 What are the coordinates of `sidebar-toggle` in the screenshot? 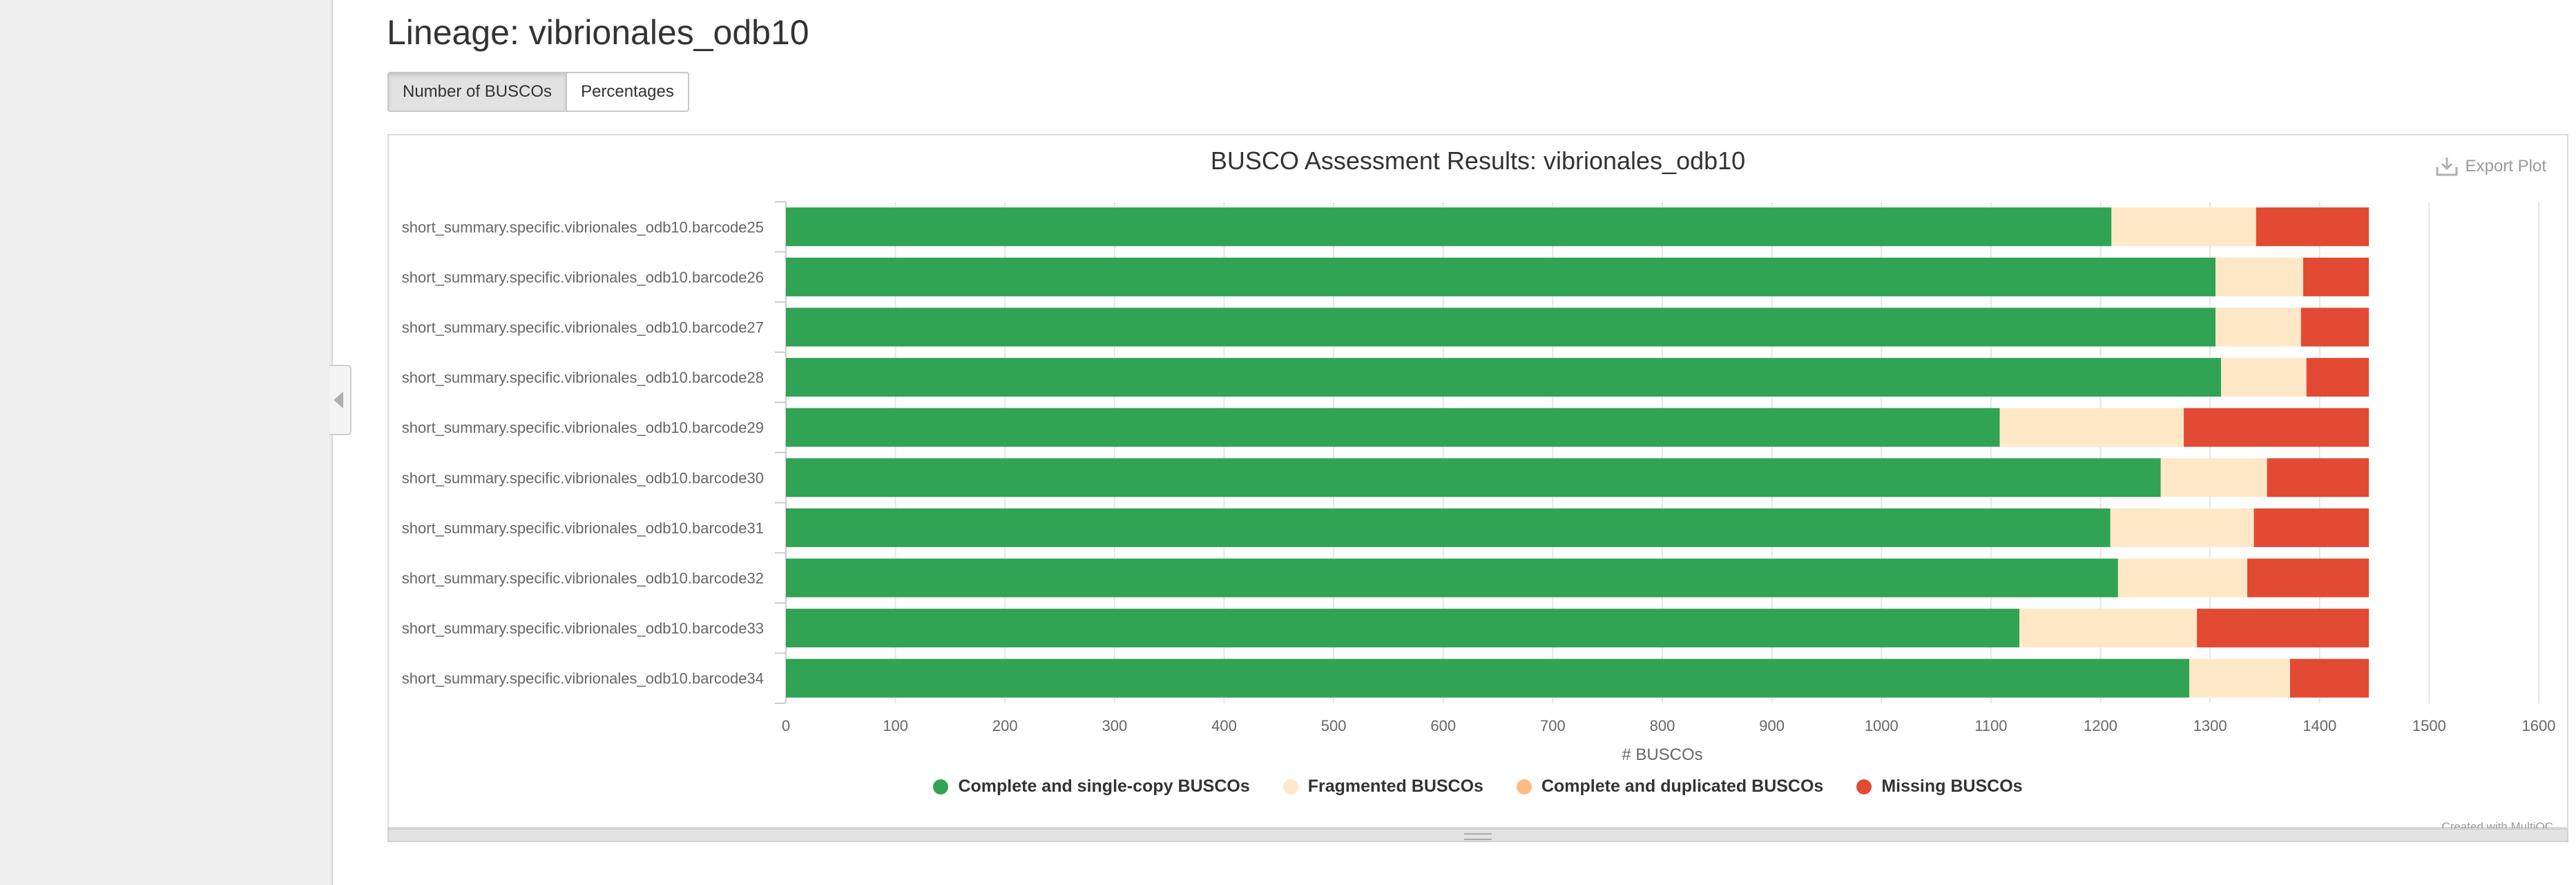 It's located at (340, 400).